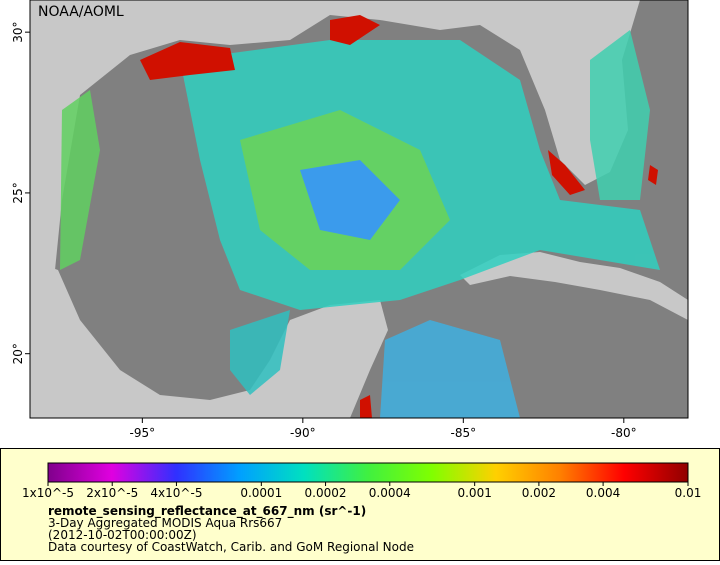 This screenshot has height=565, width=720. Describe the element at coordinates (303, 433) in the screenshot. I see `x-tick-label: -90°` at that location.